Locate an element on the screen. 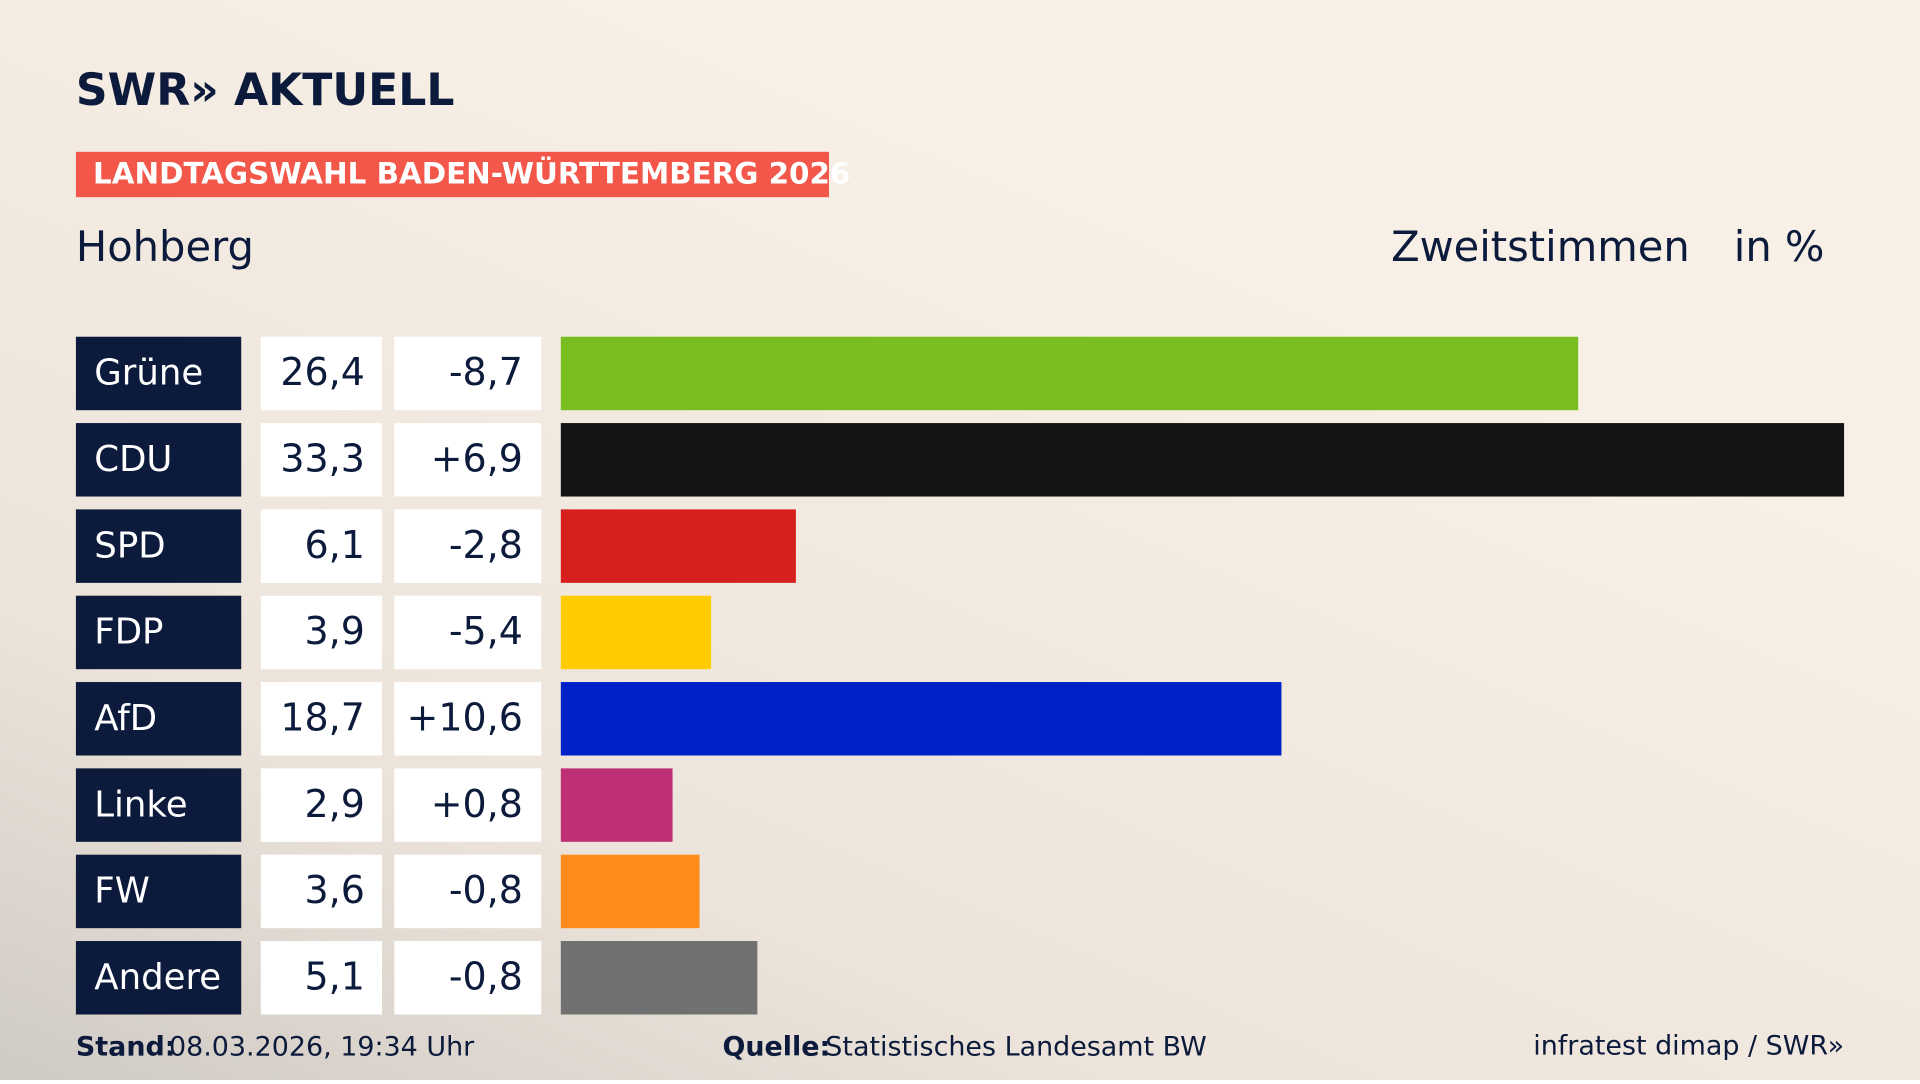 This screenshot has height=1084, width=1920. party-label: Grüne is located at coordinates (148, 373).